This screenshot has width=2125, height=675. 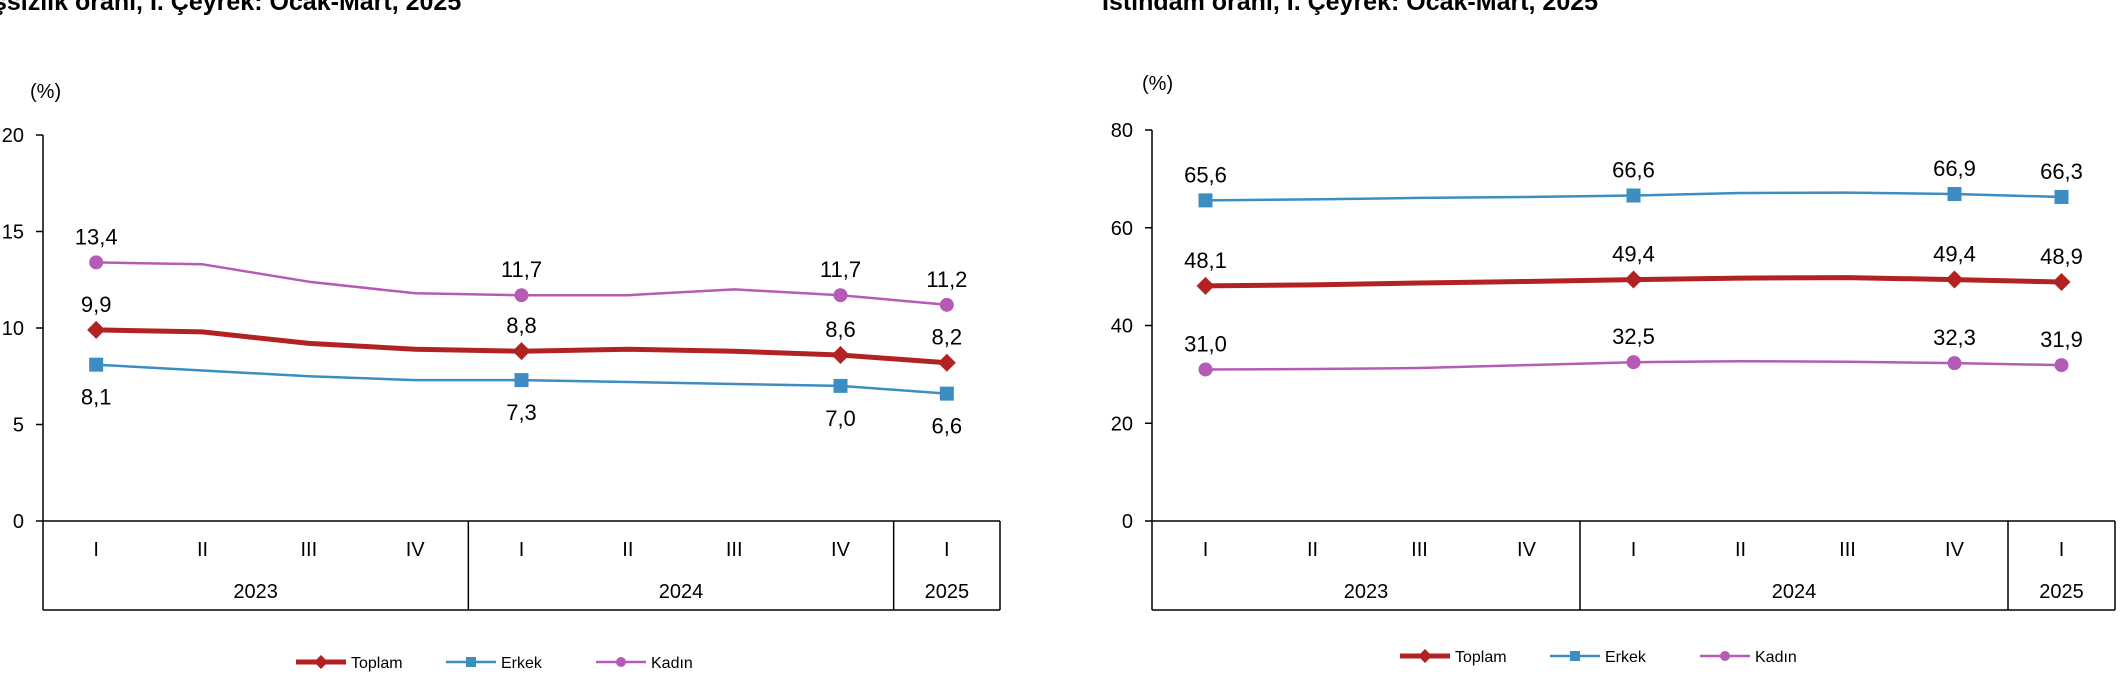 What do you see at coordinates (96, 304) in the screenshot?
I see `data-label-toplam: 9,9` at bounding box center [96, 304].